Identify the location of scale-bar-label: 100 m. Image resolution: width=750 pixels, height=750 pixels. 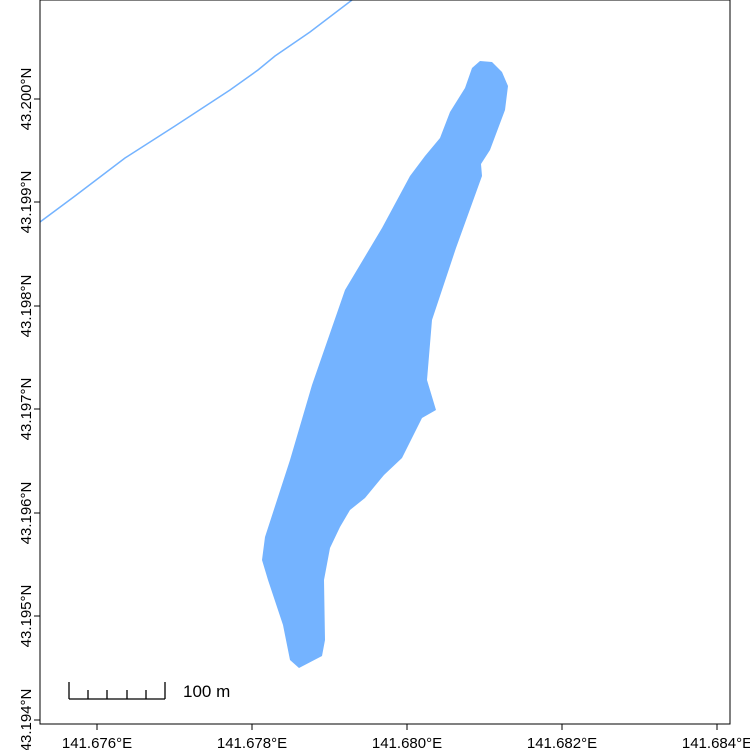
(206, 691).